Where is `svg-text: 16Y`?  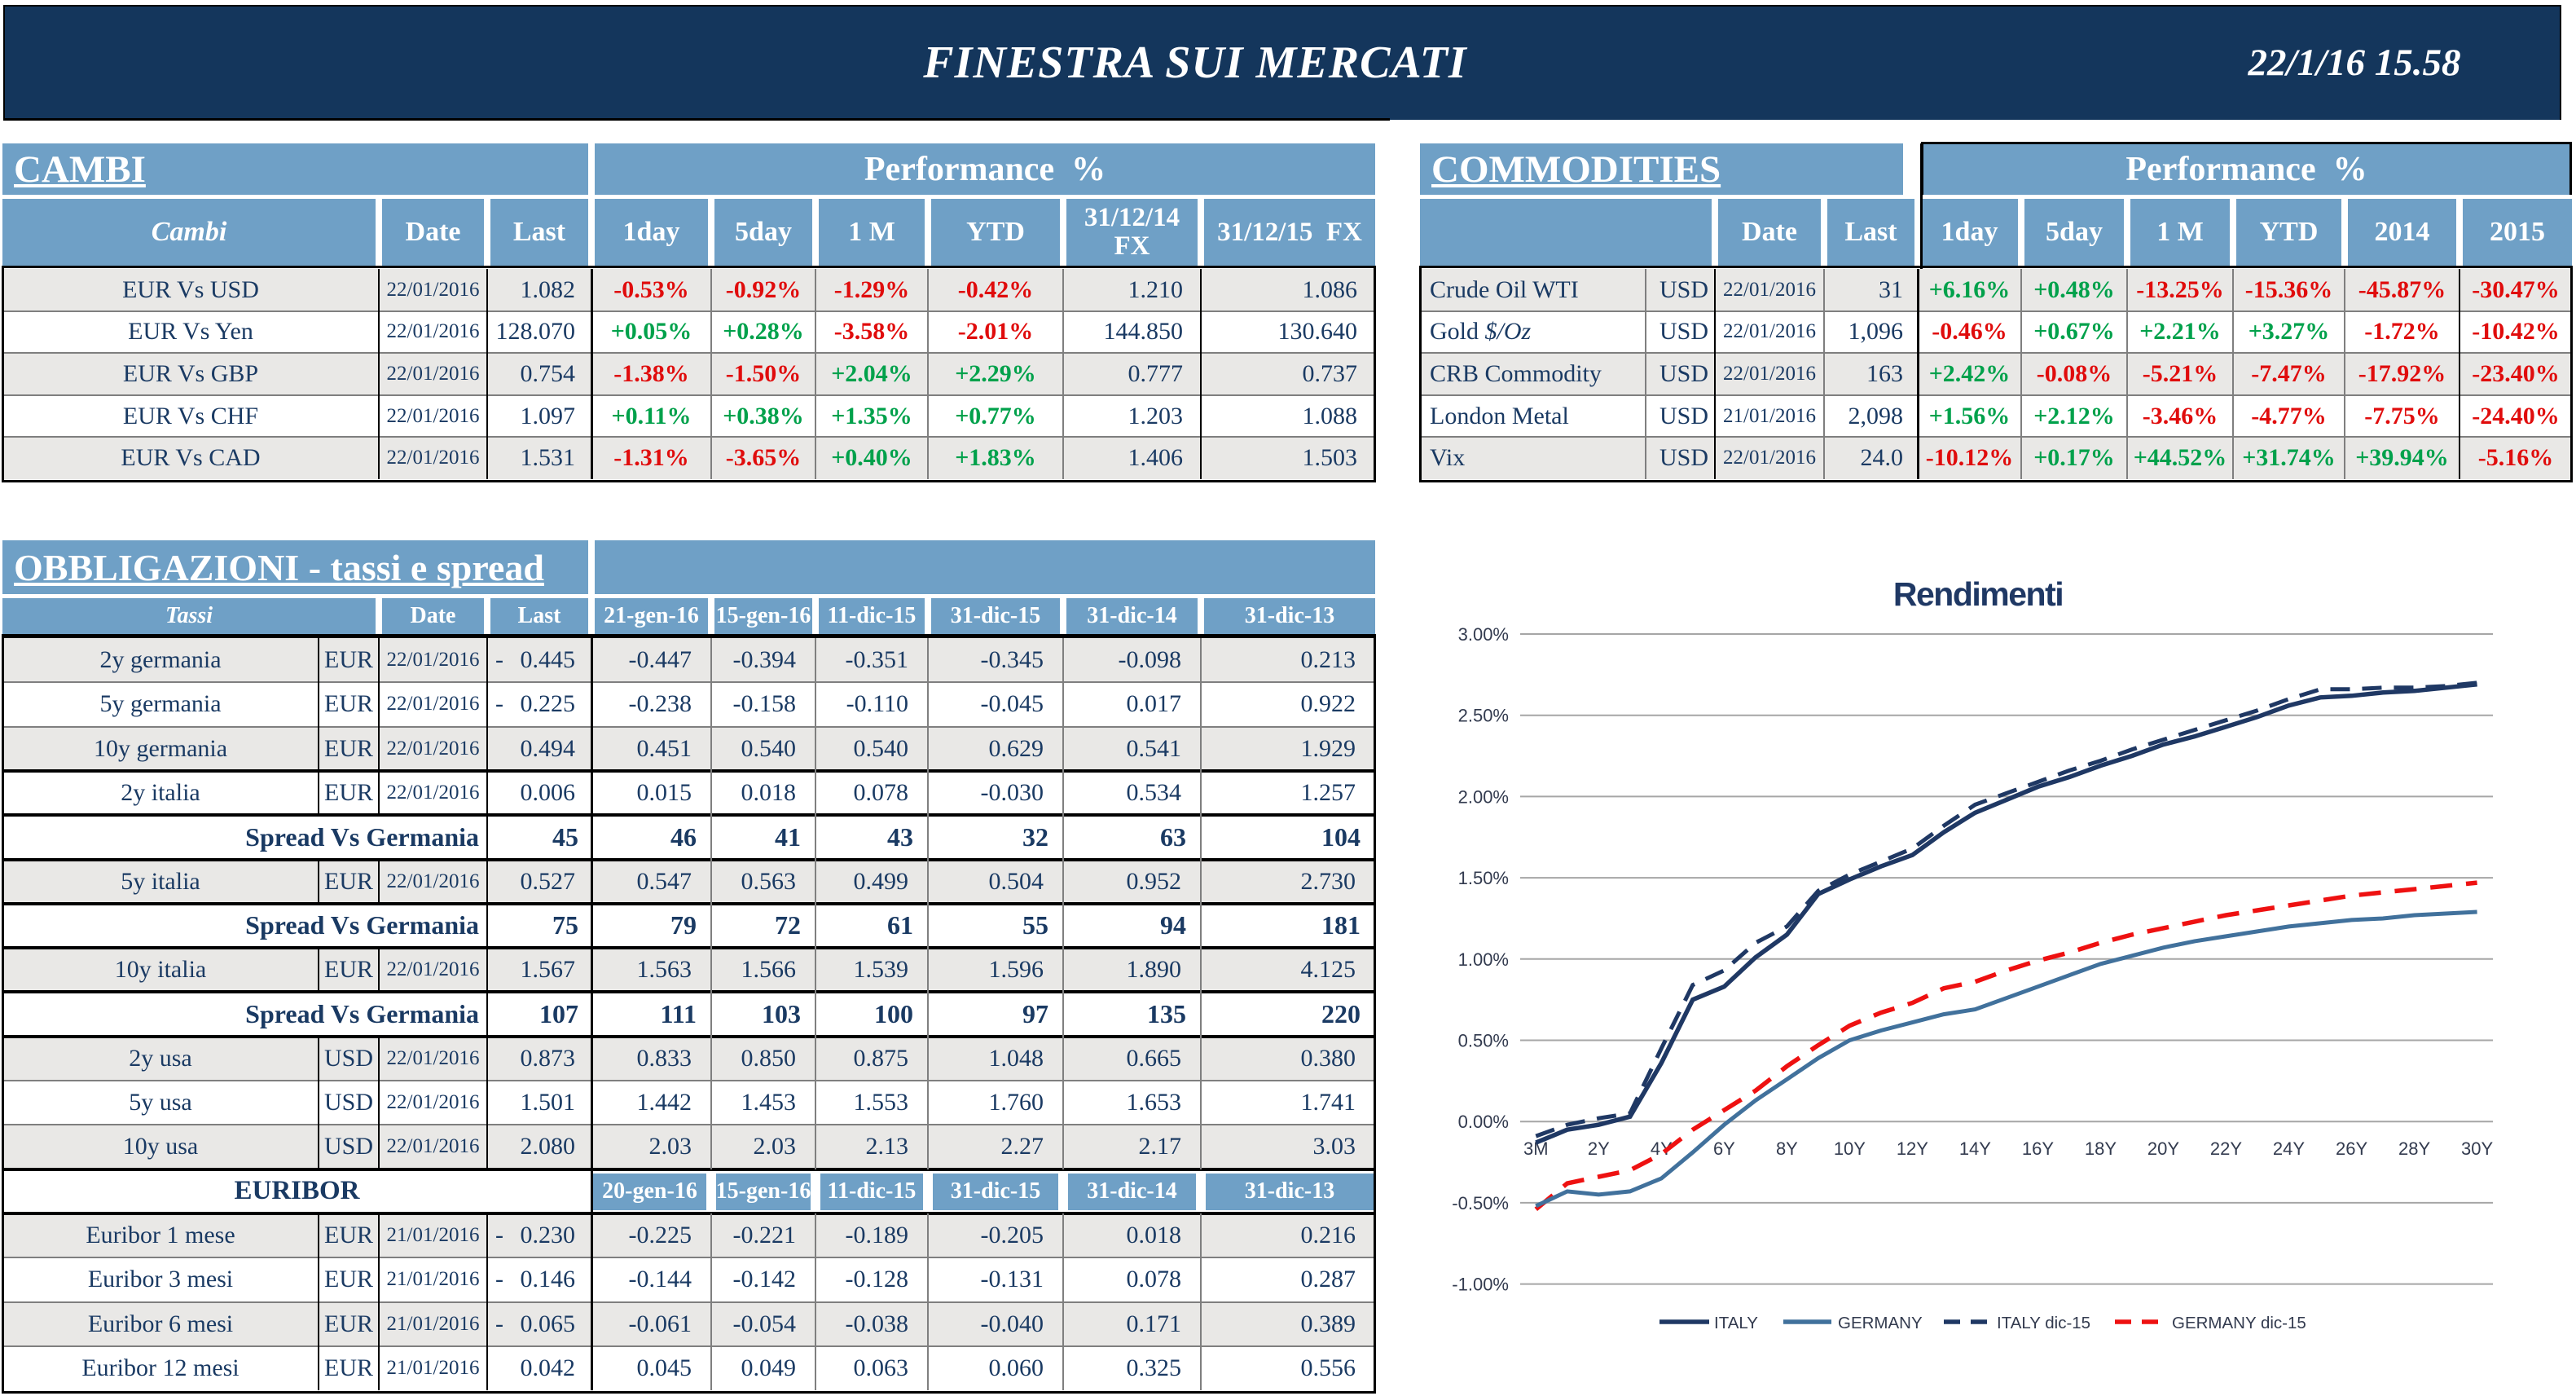
svg-text: 16Y is located at coordinates (2038, 1148).